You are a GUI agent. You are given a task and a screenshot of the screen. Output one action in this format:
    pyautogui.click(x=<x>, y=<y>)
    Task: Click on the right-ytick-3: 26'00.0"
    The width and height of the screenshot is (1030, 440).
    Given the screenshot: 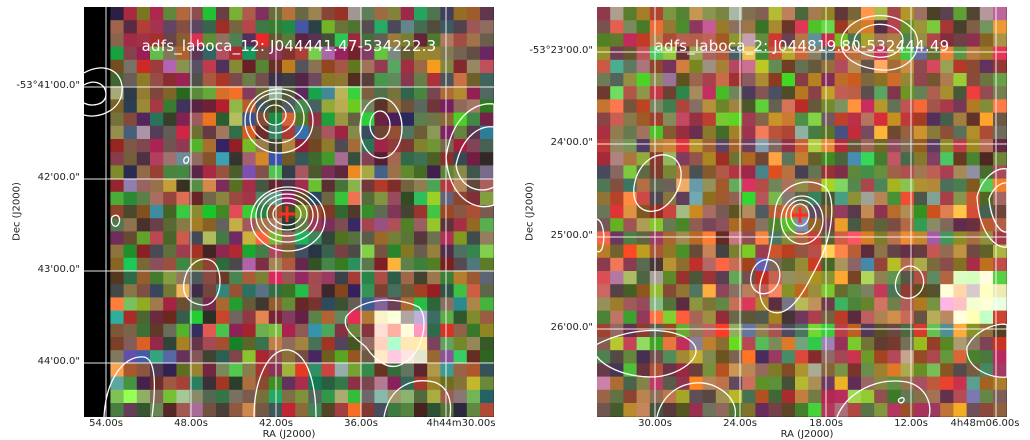 What is the action you would take?
    pyautogui.click(x=571, y=327)
    